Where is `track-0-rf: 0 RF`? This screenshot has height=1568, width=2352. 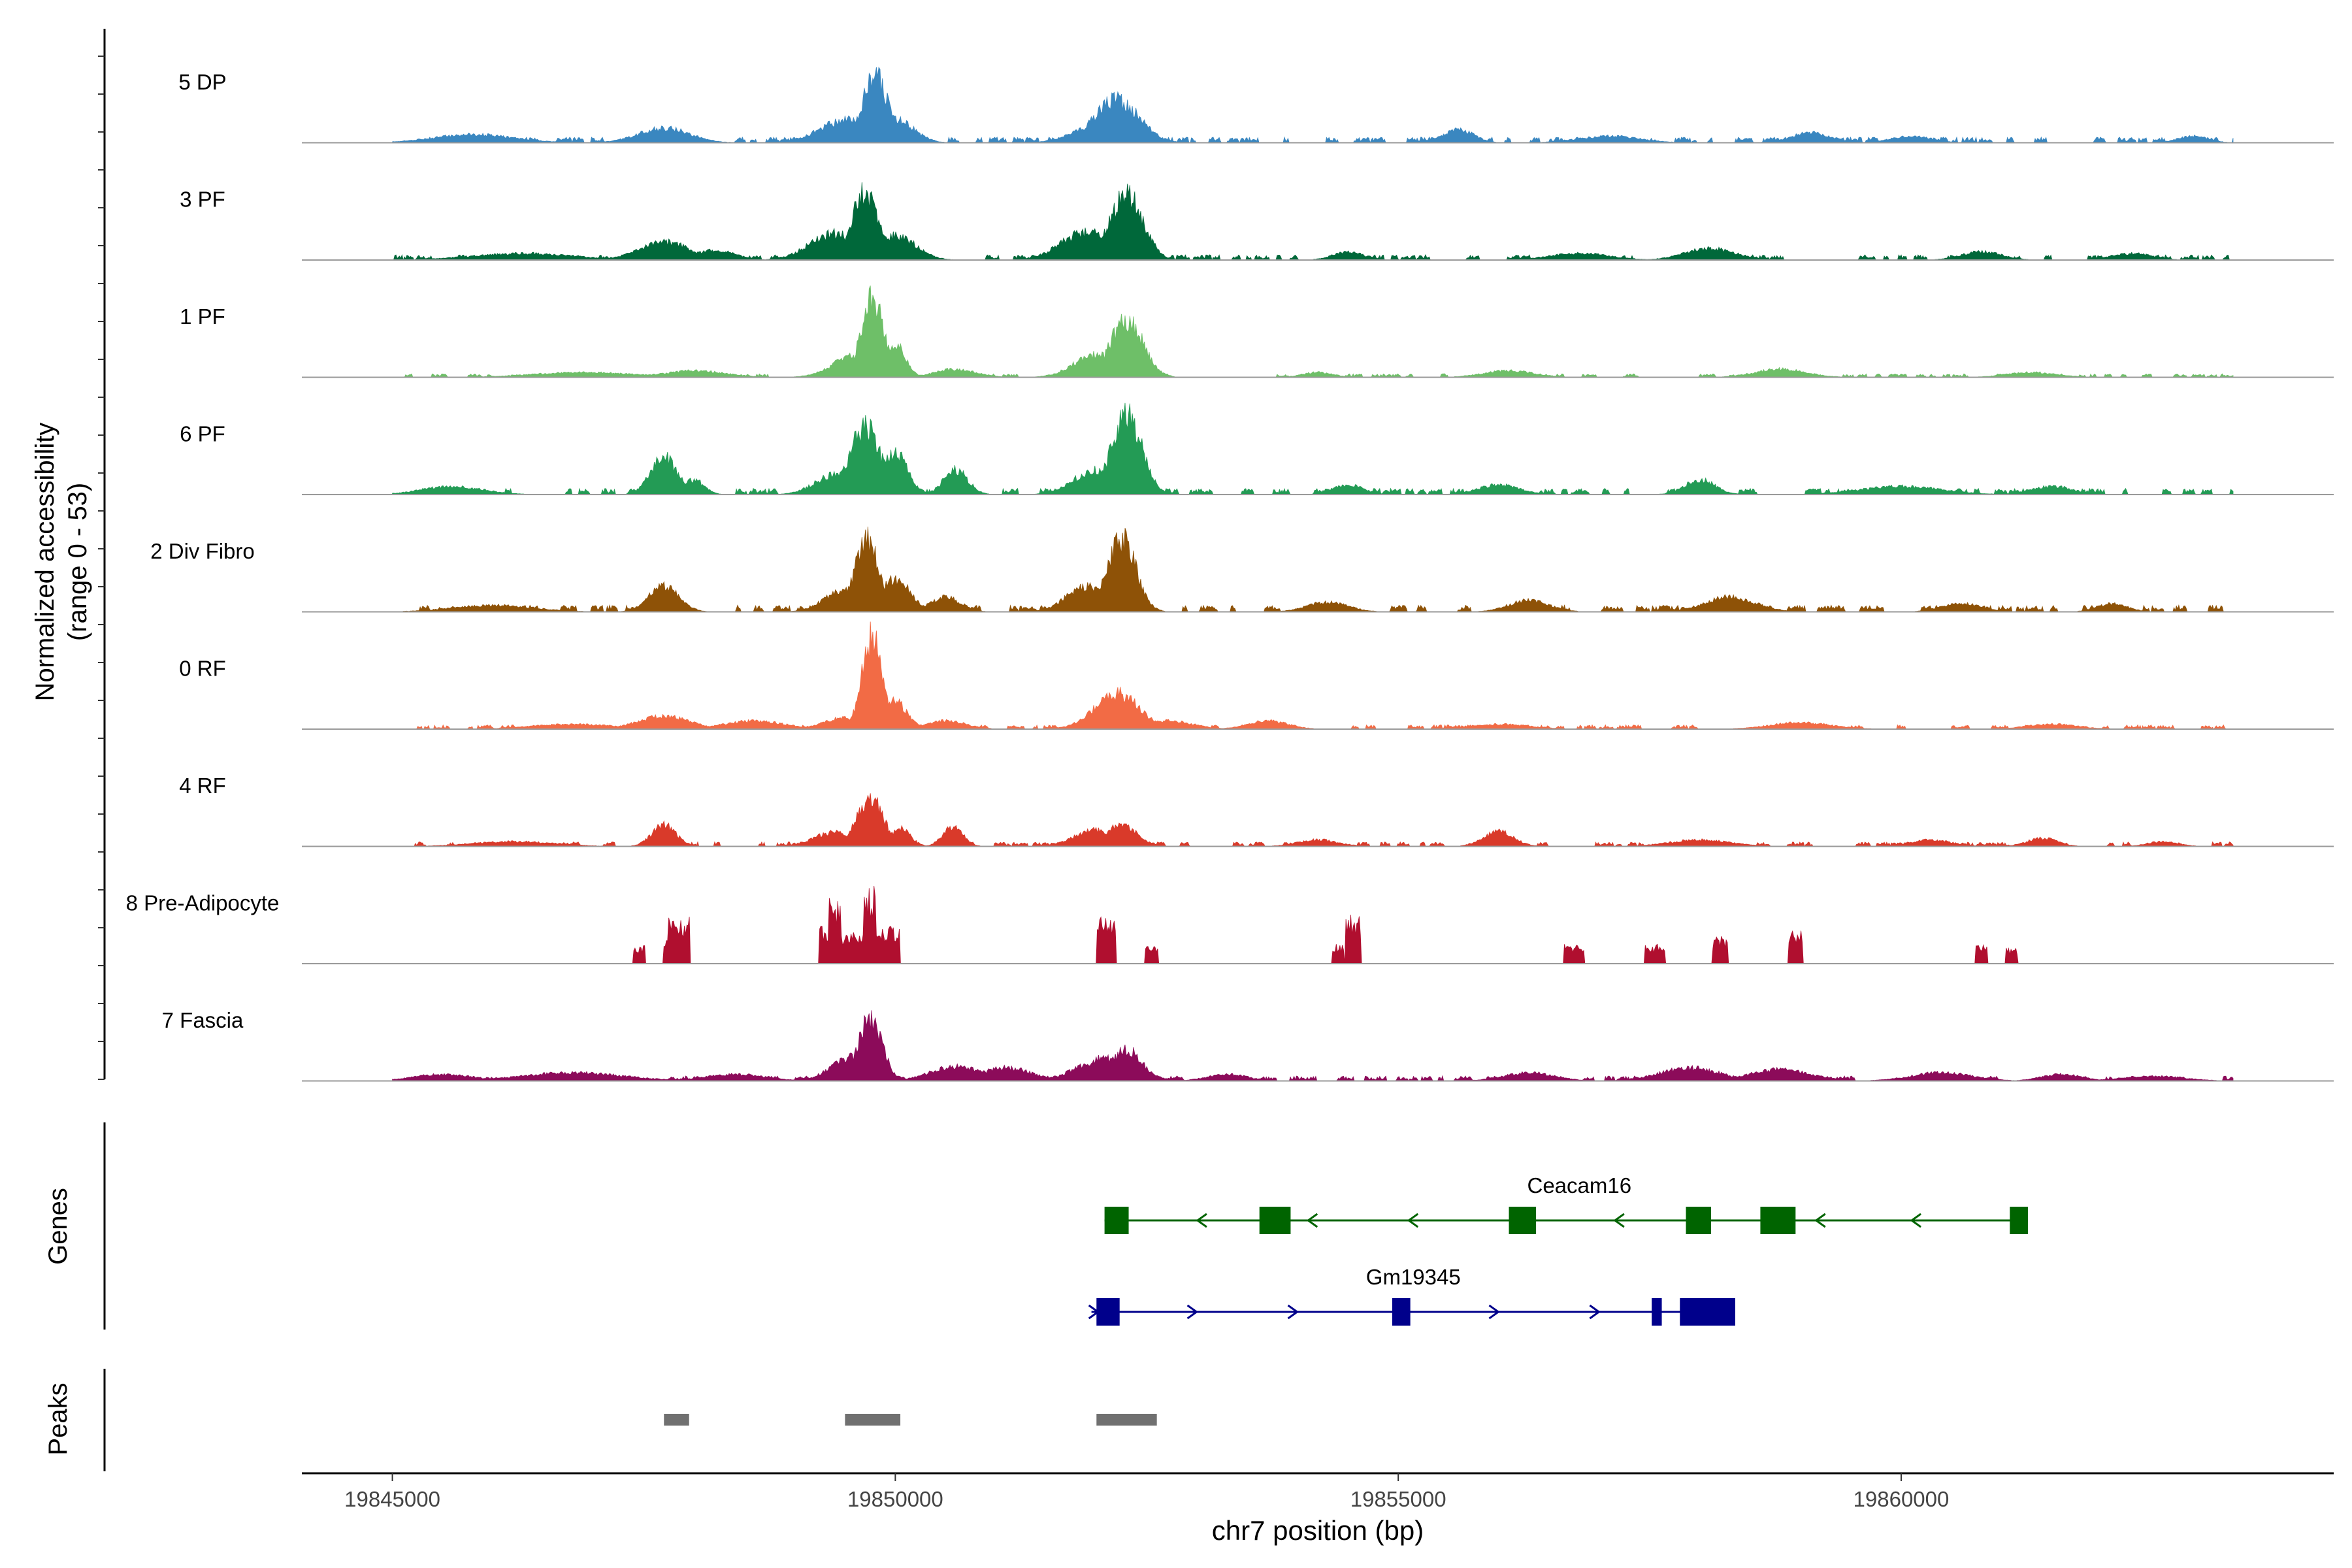
track-0-rf: 0 RF is located at coordinates (1256, 675).